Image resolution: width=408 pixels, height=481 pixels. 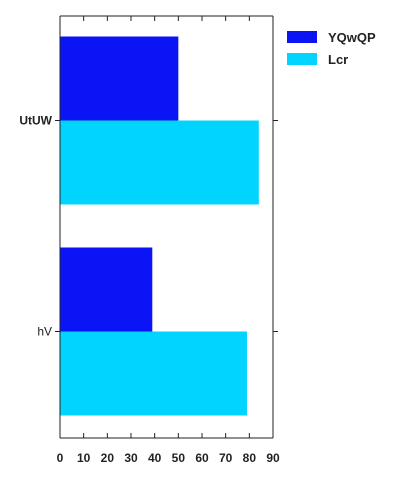 I want to click on x-tick-label-50: 50, so click(x=179, y=458).